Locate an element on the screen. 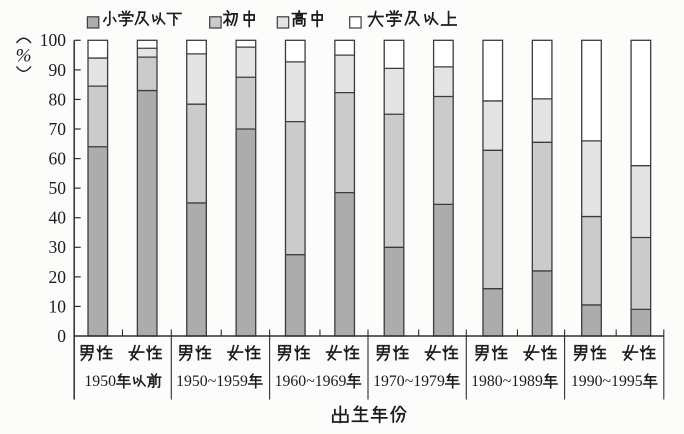 Image resolution: width=684 pixels, height=434 pixels. svg-text: 20 is located at coordinates (58, 277).